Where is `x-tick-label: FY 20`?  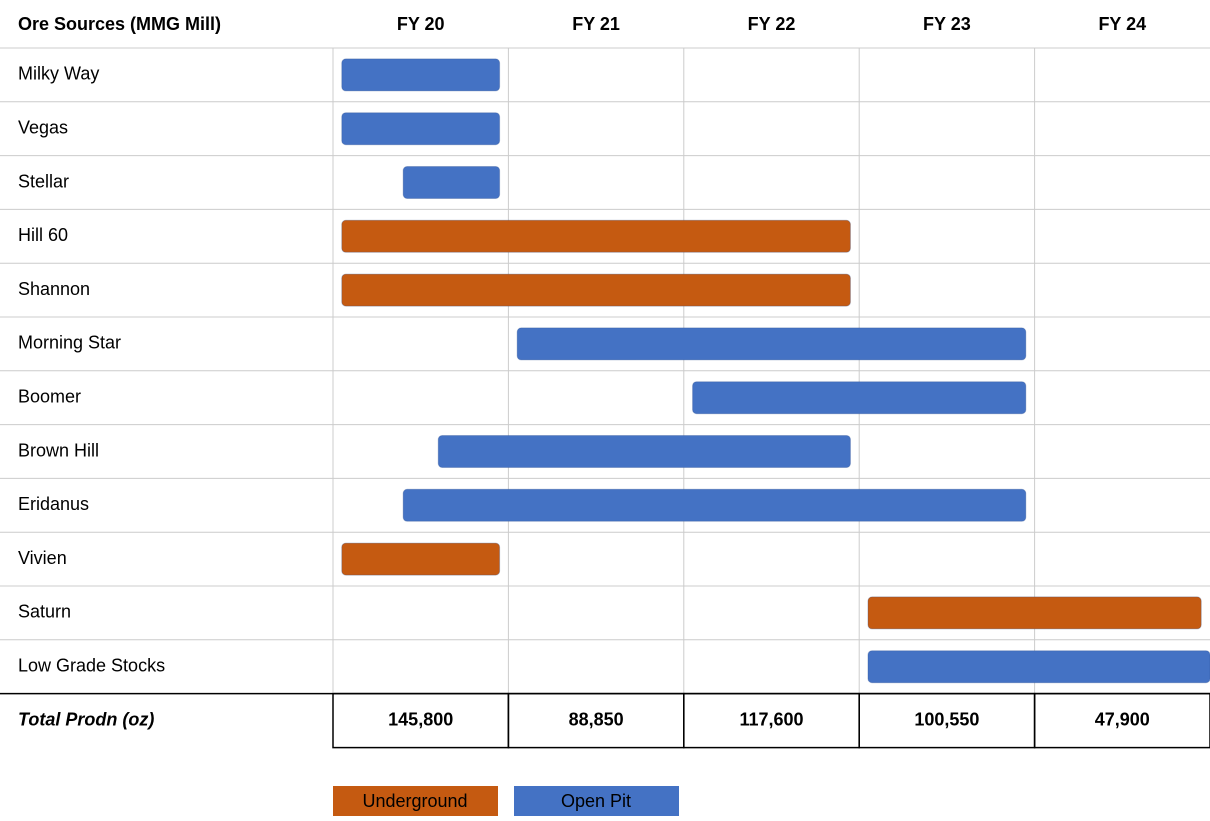
x-tick-label: FY 20 is located at coordinates (421, 24).